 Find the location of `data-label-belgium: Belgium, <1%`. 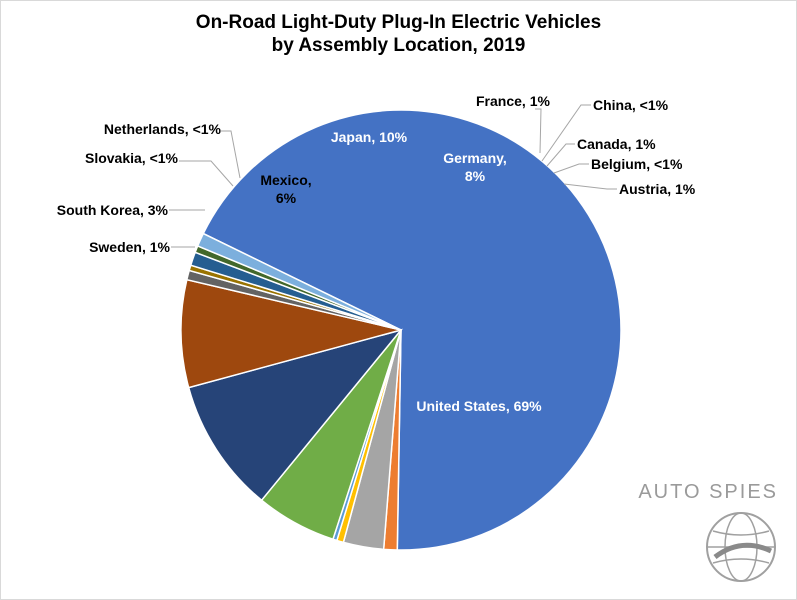

data-label-belgium: Belgium, <1% is located at coordinates (637, 164).